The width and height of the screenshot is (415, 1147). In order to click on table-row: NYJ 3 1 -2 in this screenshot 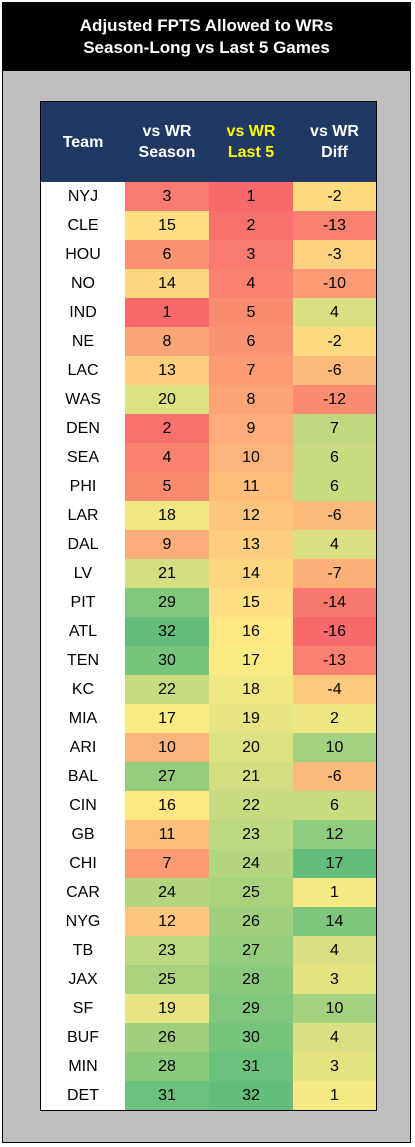, I will do `click(208, 196)`.